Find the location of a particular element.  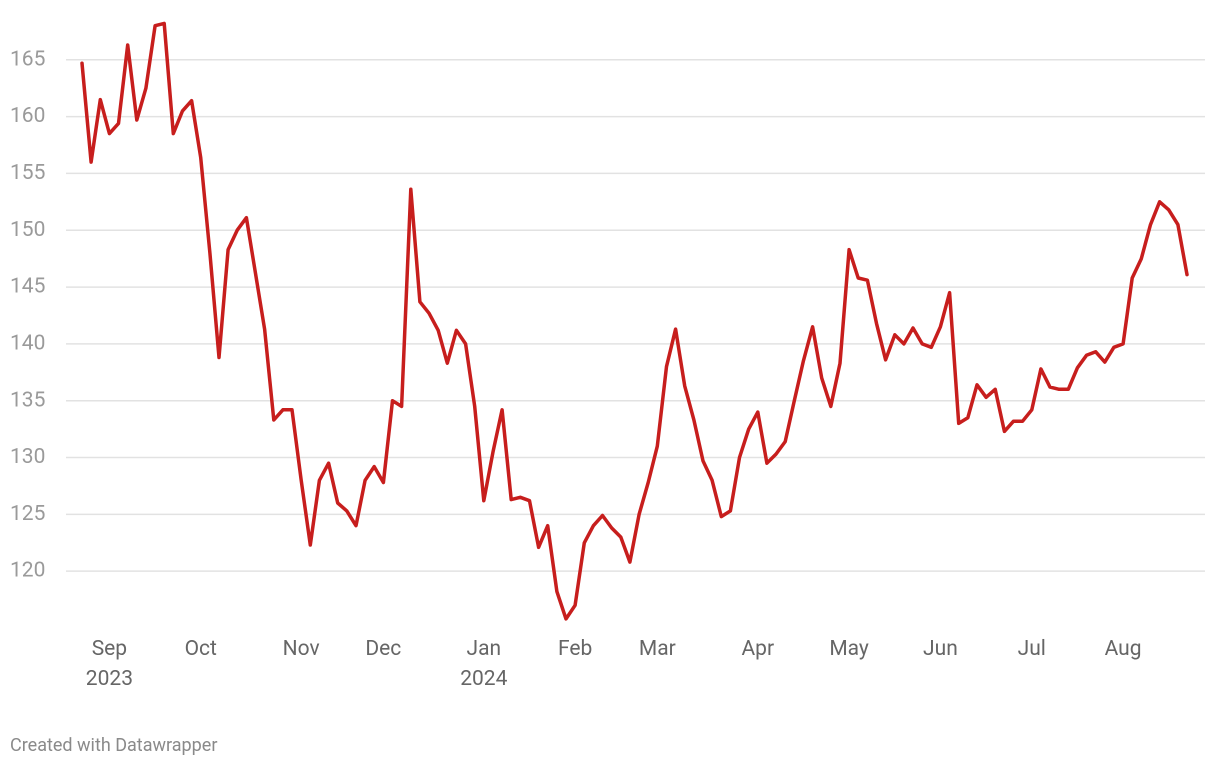

x-tick-label: Aug is located at coordinates (1123, 649).